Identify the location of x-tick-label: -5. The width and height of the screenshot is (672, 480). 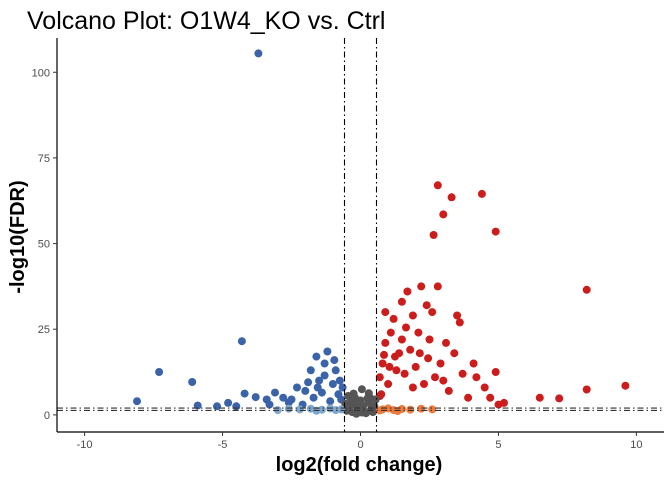
(223, 445).